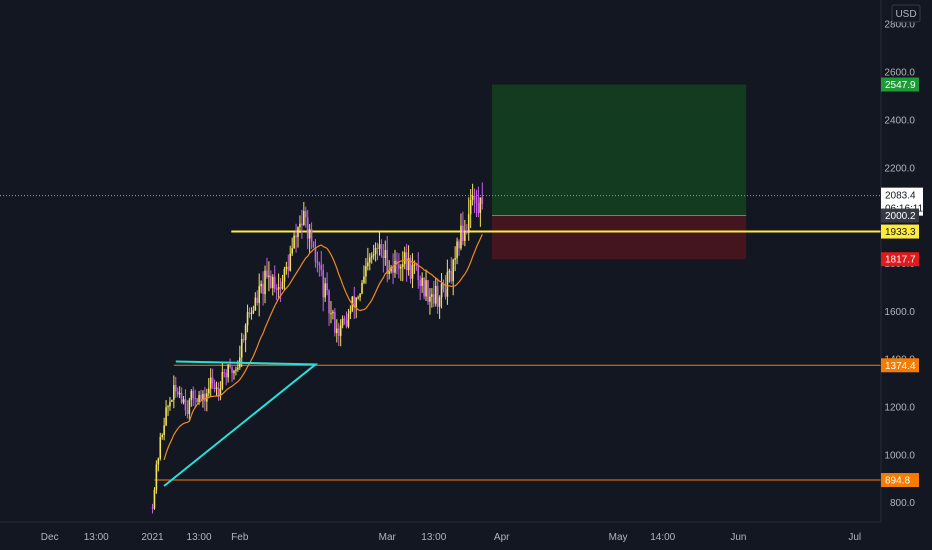 The height and width of the screenshot is (550, 932). Describe the element at coordinates (899, 73) in the screenshot. I see `price-tick-label: 2600.0` at that location.